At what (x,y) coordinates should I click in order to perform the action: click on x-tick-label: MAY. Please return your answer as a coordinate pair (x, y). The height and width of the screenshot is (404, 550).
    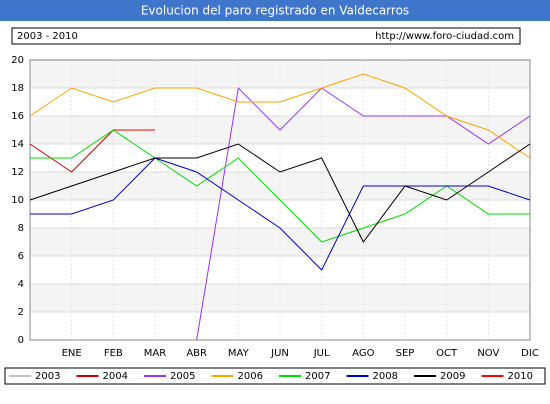
    Looking at the image, I should click on (239, 353).